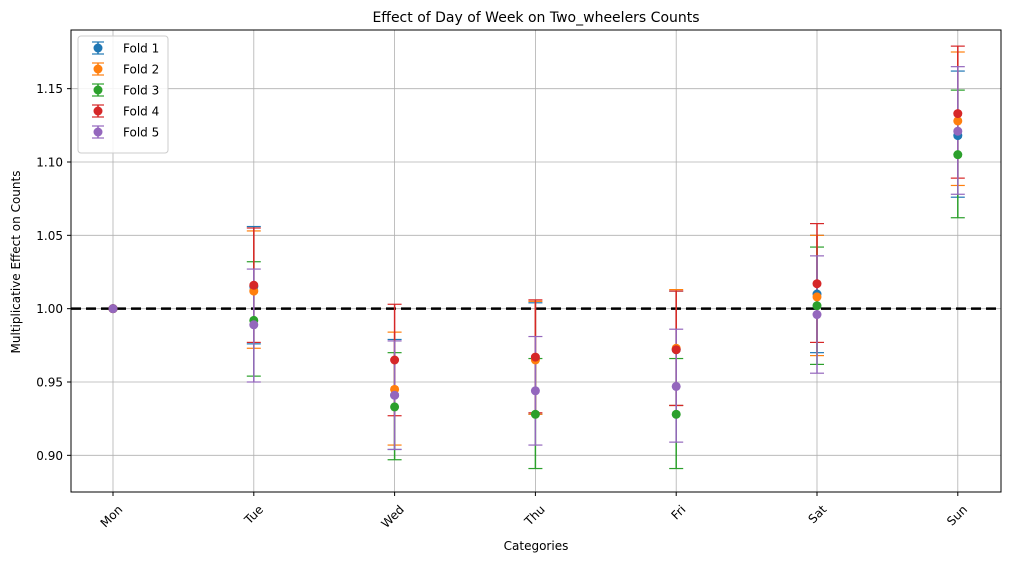 The height and width of the screenshot is (562, 1010). What do you see at coordinates (393, 516) in the screenshot?
I see `x-tick-label: Wed` at bounding box center [393, 516].